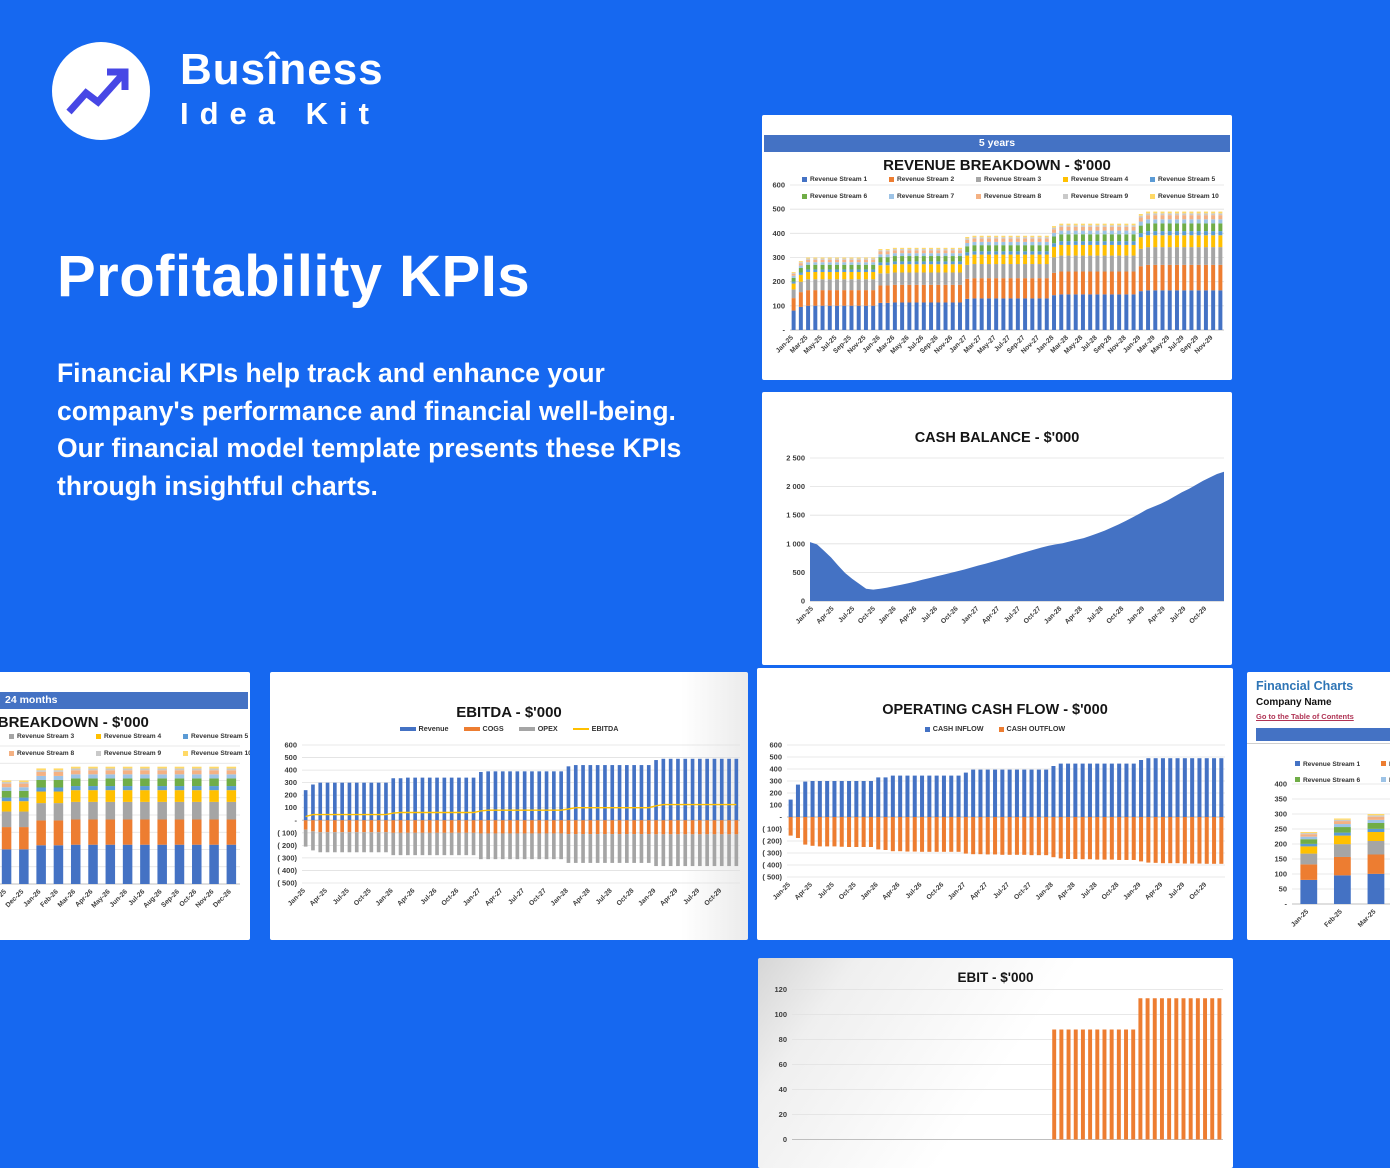 This screenshot has height=1168, width=1390. I want to click on chart-legend: CASH INFLOW CASH OUTFLOW, so click(995, 728).